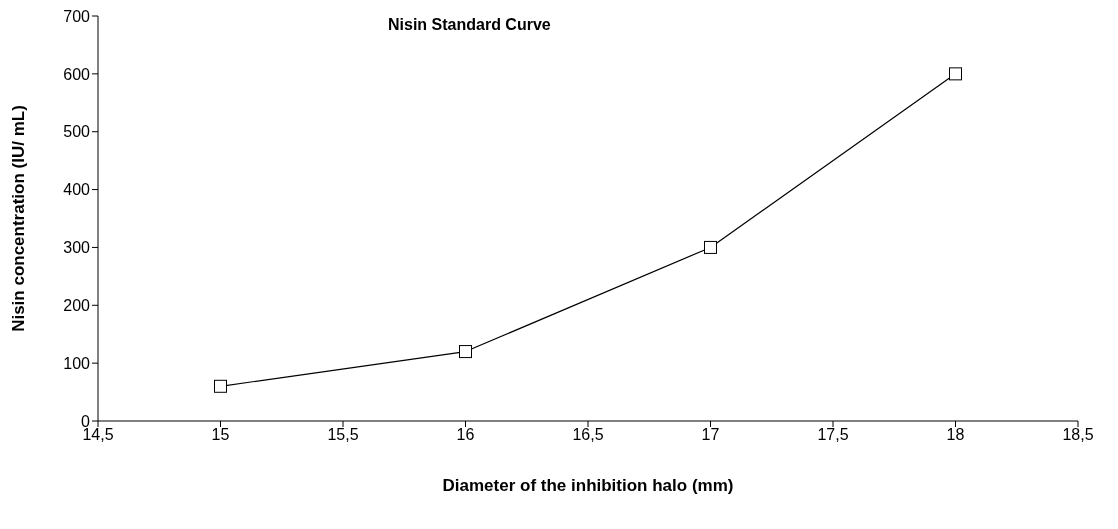  I want to click on y-axis-title: Nisin concentration (IU/ mL), so click(19, 218).